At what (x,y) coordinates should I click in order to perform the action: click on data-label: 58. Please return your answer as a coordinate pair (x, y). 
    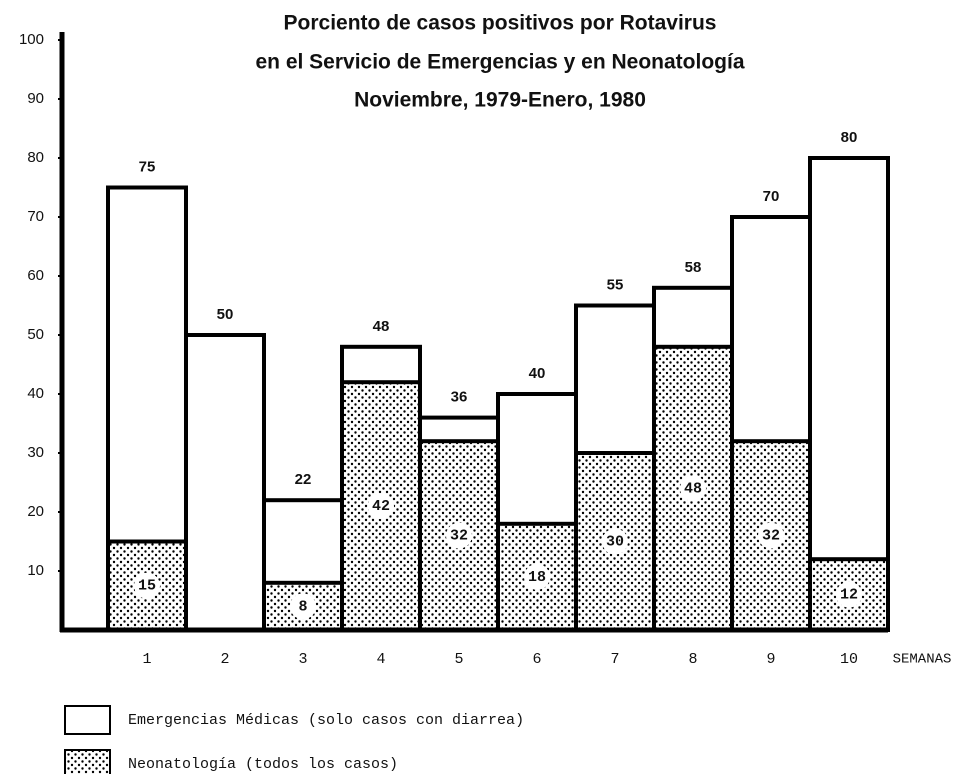
    Looking at the image, I should click on (693, 267).